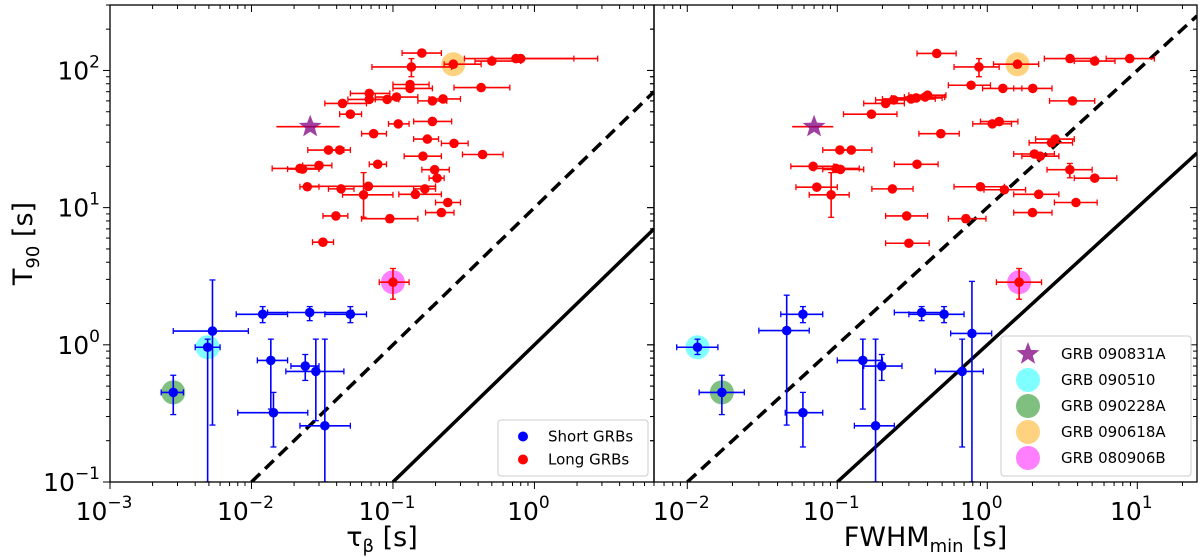  What do you see at coordinates (1108, 380) in the screenshot?
I see `legend-label: GRB 090510` at bounding box center [1108, 380].